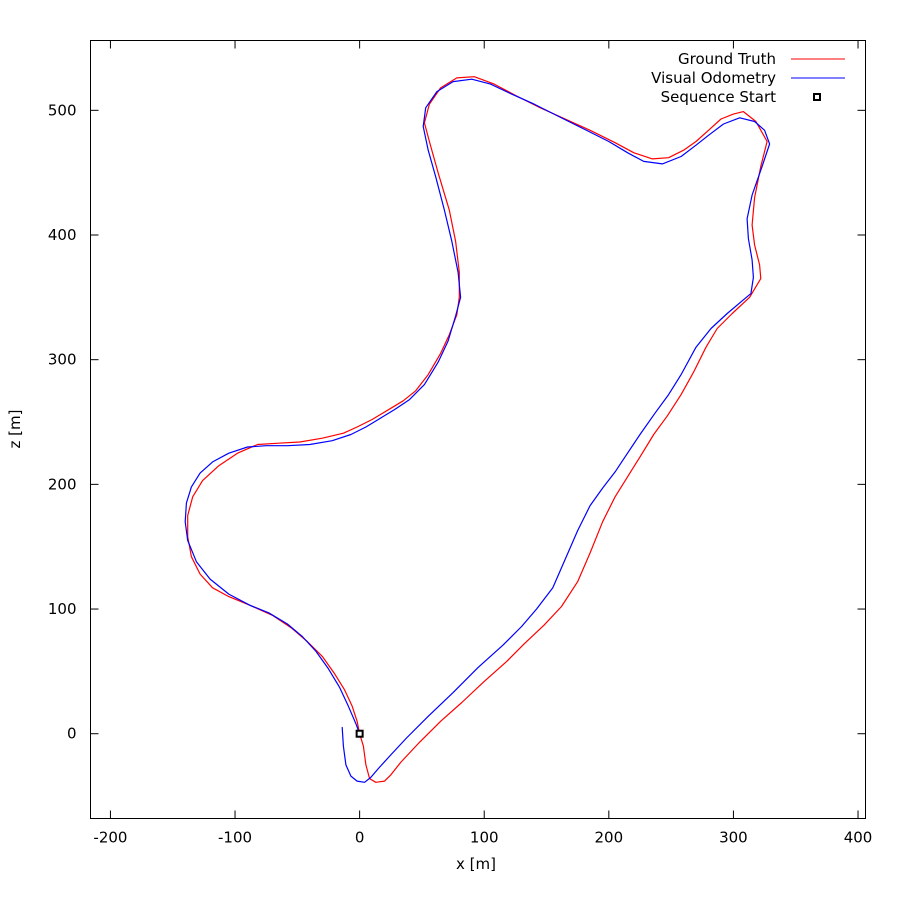  What do you see at coordinates (72, 734) in the screenshot?
I see `y-tick-label: 0` at bounding box center [72, 734].